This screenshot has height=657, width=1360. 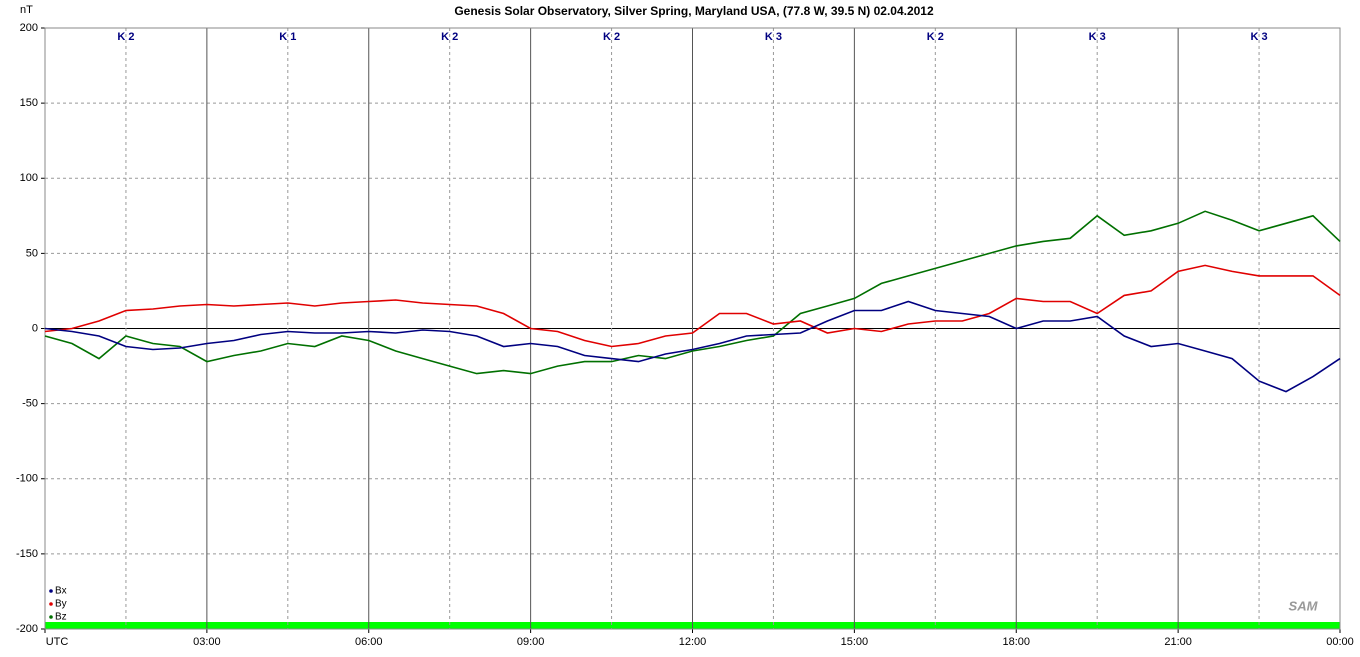 I want to click on y-tick-label: 0, so click(x=35, y=328).